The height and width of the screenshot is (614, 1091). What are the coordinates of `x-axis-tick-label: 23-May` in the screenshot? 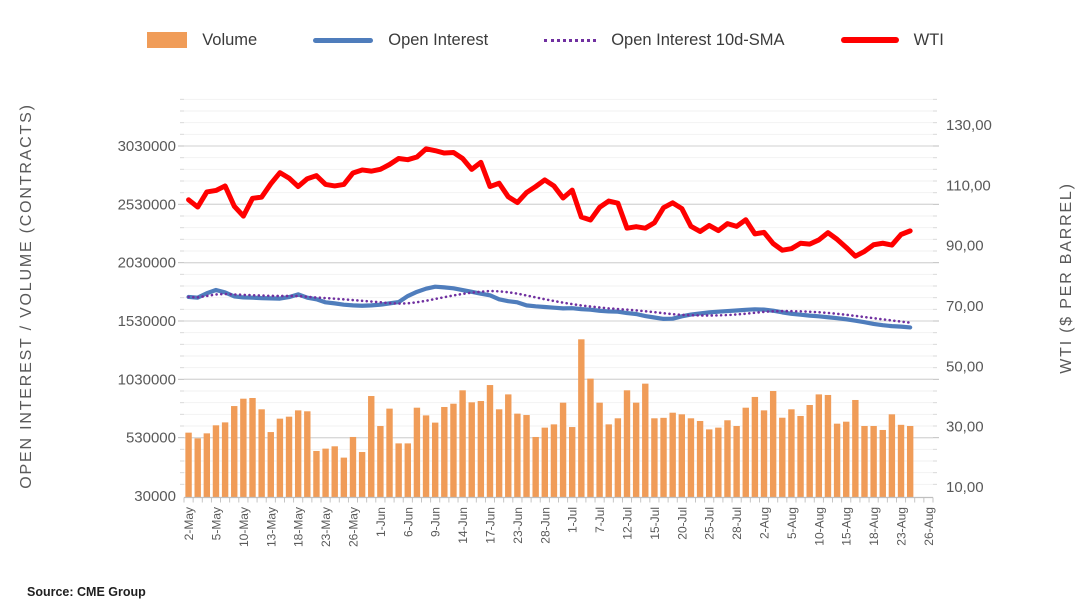 It's located at (326, 527).